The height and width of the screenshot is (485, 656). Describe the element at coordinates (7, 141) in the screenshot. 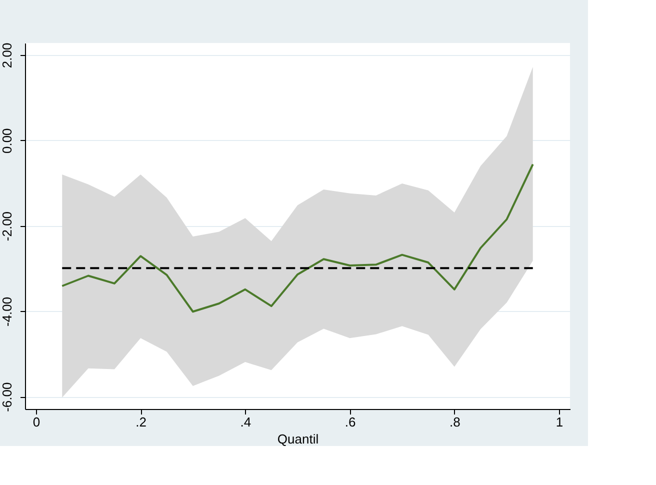

I see `y-tick-label: 0.00` at that location.